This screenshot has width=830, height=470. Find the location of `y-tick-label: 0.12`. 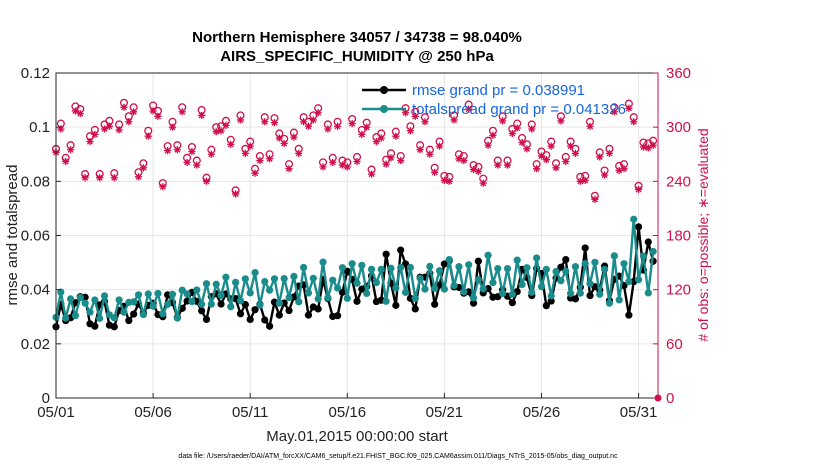

y-tick-label: 0.12 is located at coordinates (35, 73).